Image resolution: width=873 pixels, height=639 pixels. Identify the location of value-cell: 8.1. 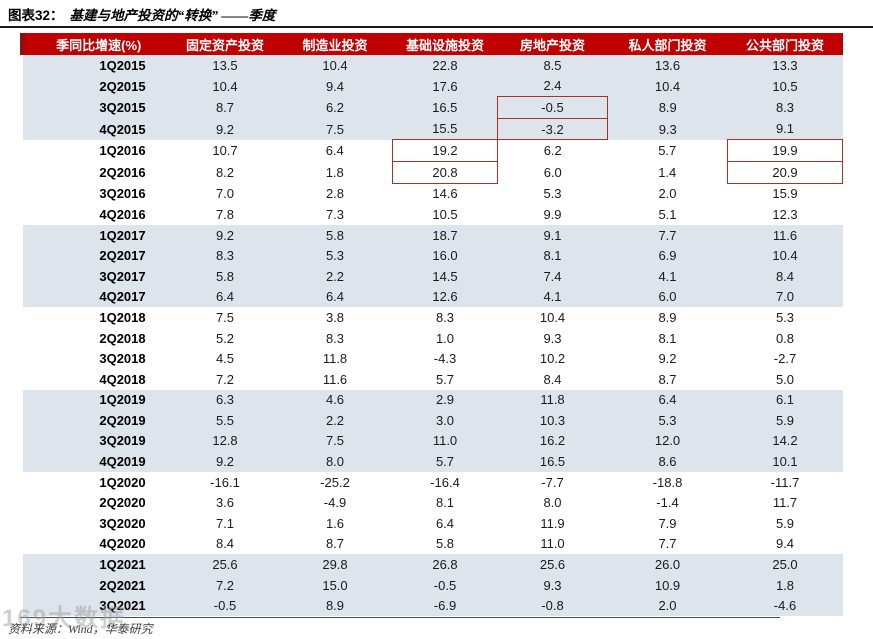
(445, 503).